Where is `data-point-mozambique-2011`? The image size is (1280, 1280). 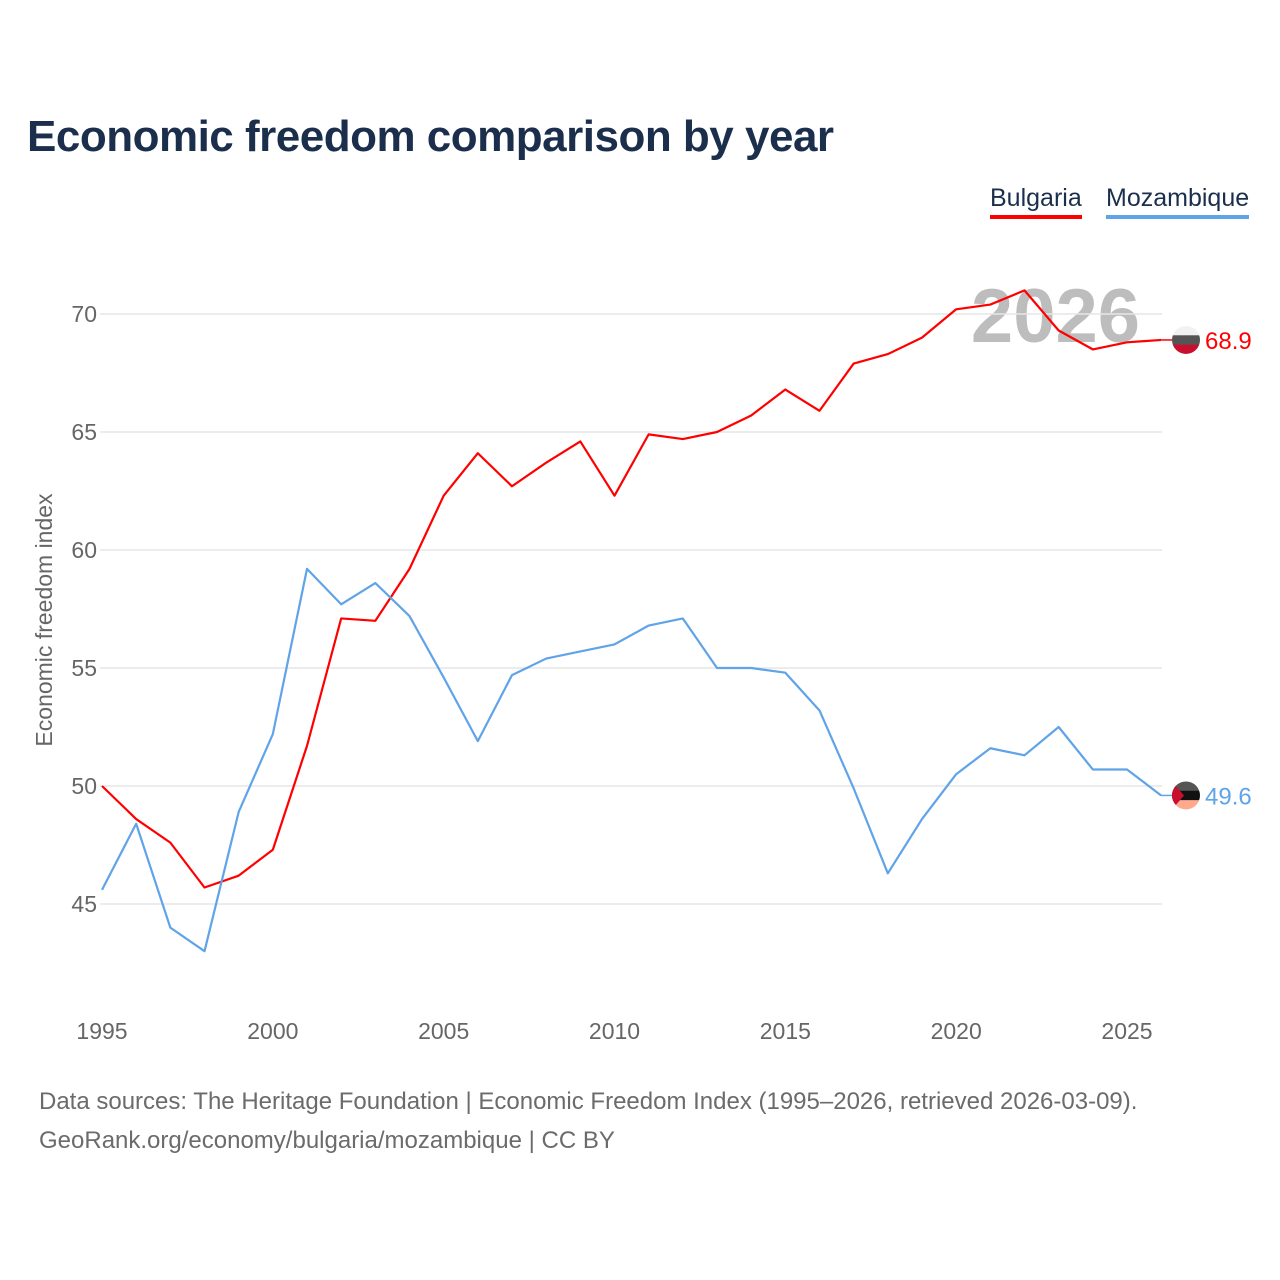 data-point-mozambique-2011 is located at coordinates (649, 626).